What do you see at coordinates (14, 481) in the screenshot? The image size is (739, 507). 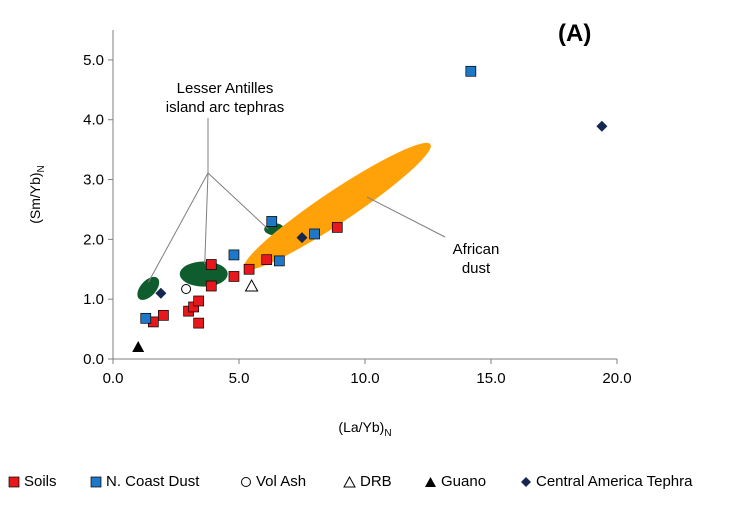 I see `legend-marker-soils` at bounding box center [14, 481].